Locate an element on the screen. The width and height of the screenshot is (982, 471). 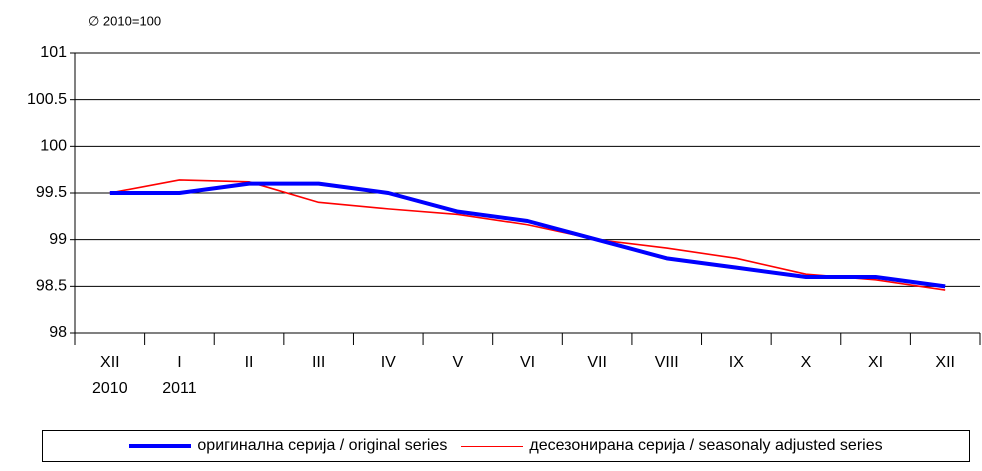
legend-label: оригинална серија / original series is located at coordinates (322, 445).